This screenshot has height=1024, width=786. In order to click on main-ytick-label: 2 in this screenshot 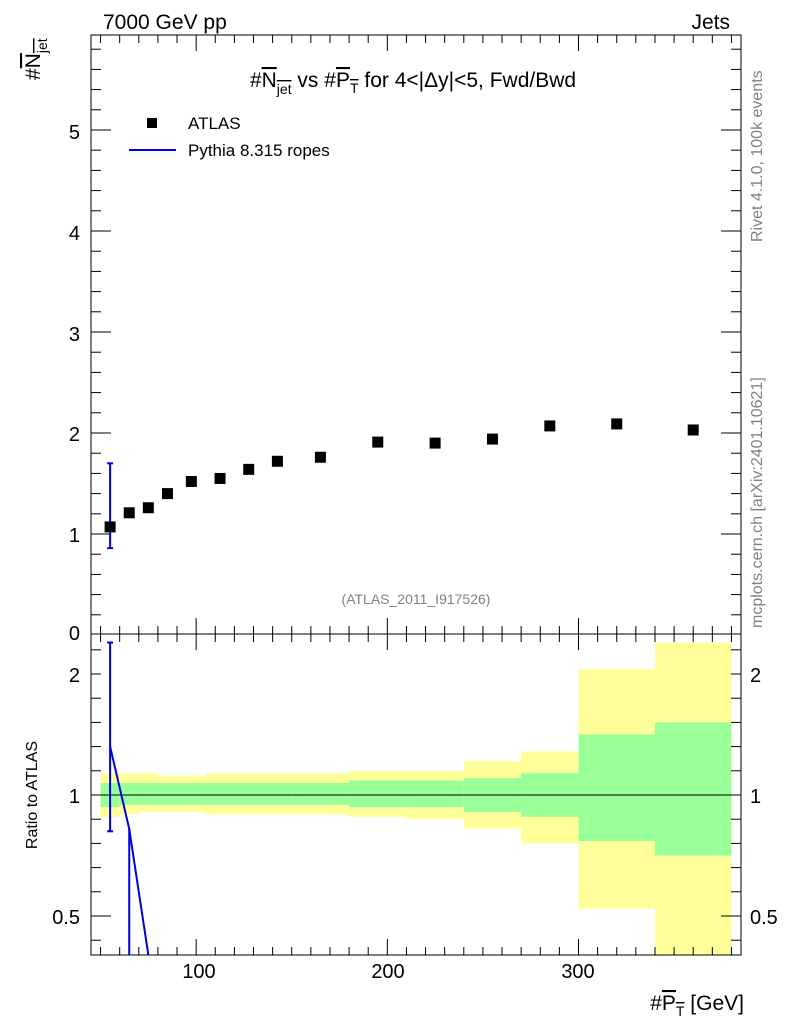, I will do `click(74, 435)`.